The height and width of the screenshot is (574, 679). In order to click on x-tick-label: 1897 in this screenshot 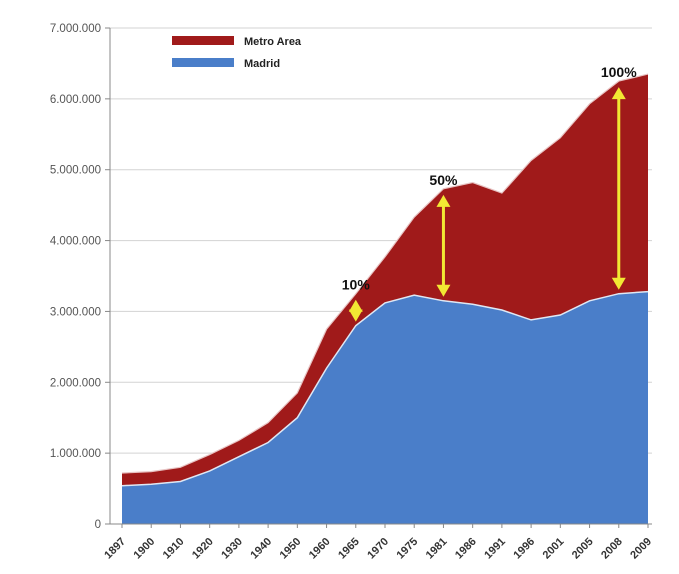, I will do `click(115, 549)`.